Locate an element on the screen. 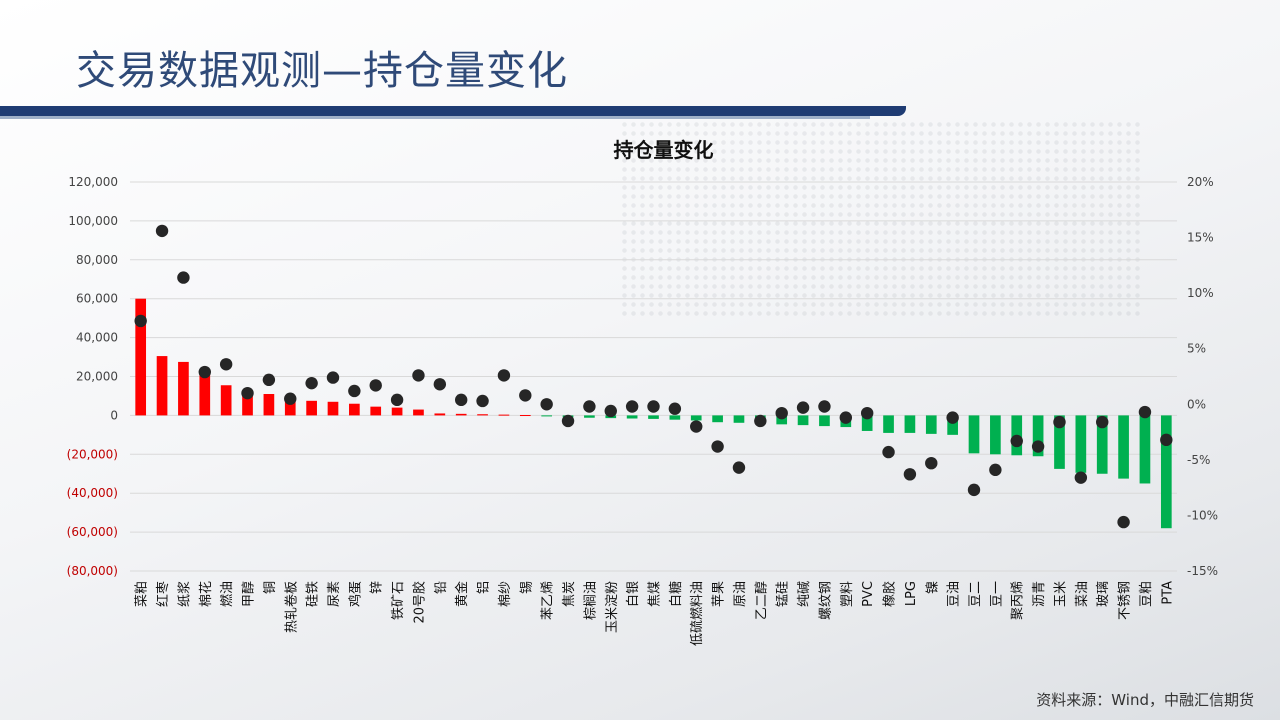 This screenshot has width=1280, height=720. category-label: 热轧卷板 is located at coordinates (291, 607).